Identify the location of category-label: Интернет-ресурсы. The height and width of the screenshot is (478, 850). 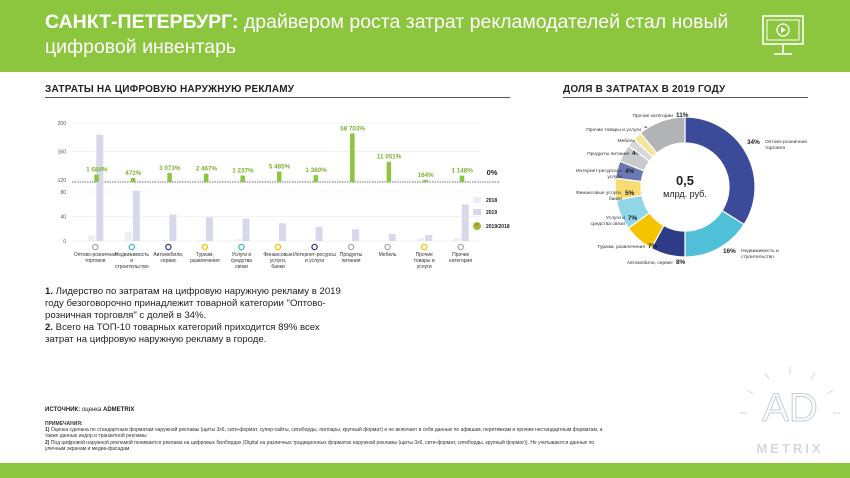
(314, 255).